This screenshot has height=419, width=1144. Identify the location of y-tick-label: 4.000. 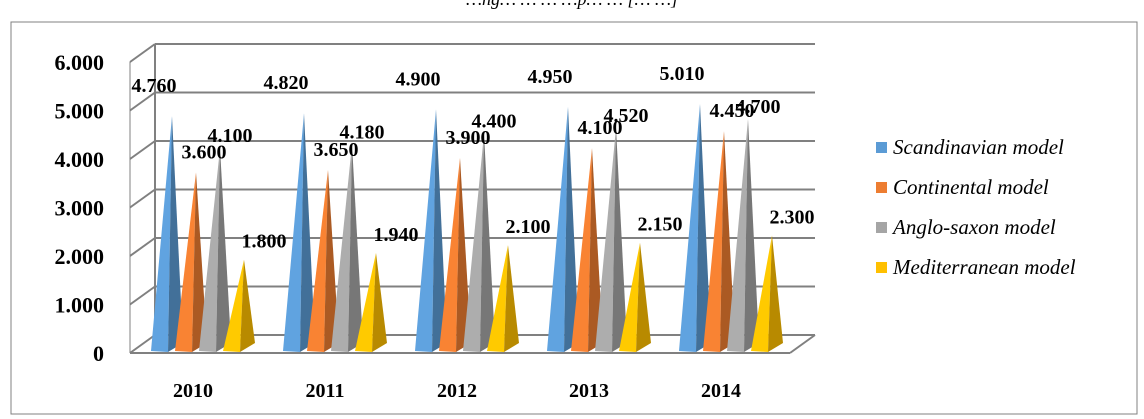
(80, 159).